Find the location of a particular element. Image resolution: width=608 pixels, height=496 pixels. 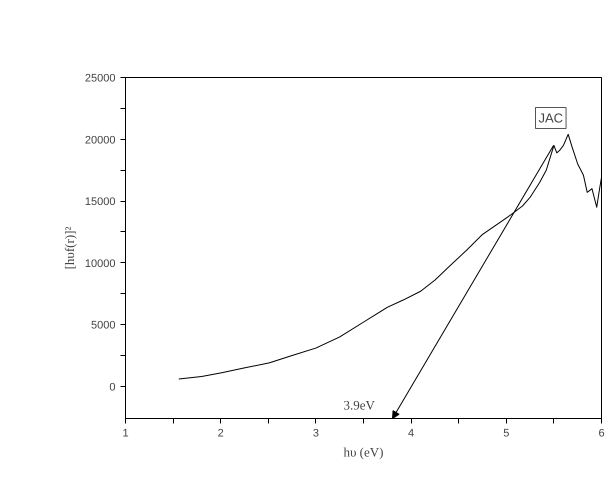

annotation: 3.9eV is located at coordinates (360, 405).